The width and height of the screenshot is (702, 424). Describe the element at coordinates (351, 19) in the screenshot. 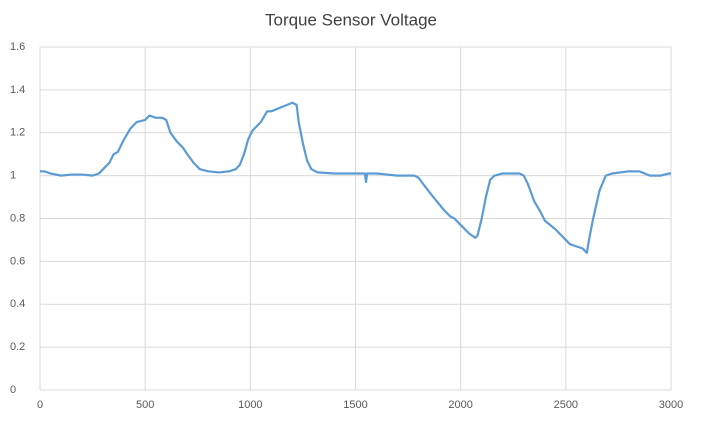

I see `chart-title: Torque Sensor Voltage` at that location.